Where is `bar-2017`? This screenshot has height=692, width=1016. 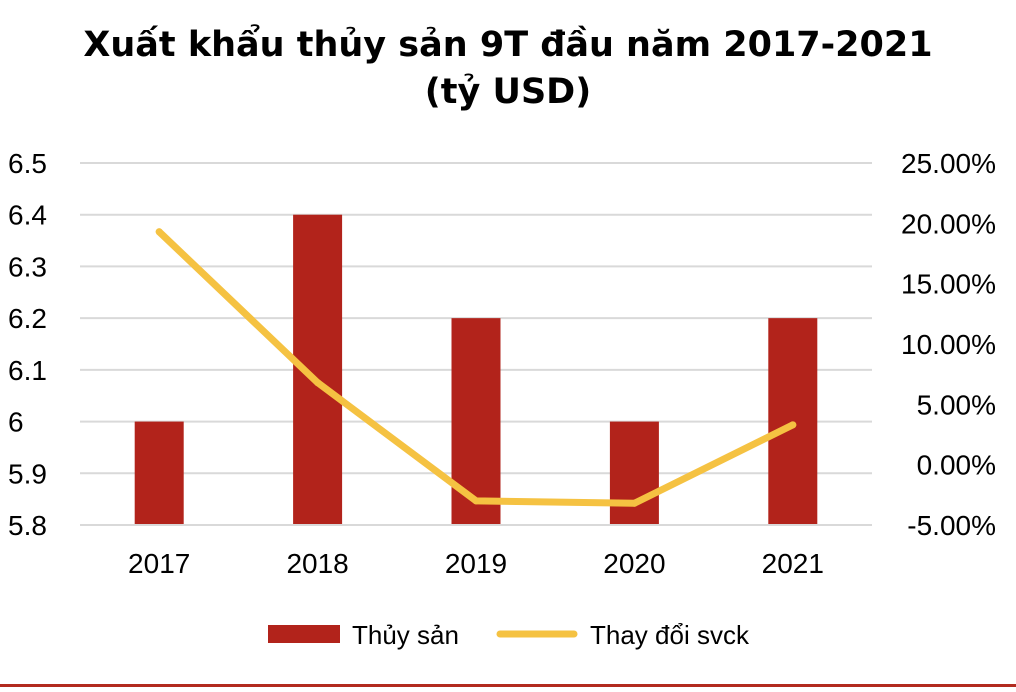
bar-2017 is located at coordinates (159, 473).